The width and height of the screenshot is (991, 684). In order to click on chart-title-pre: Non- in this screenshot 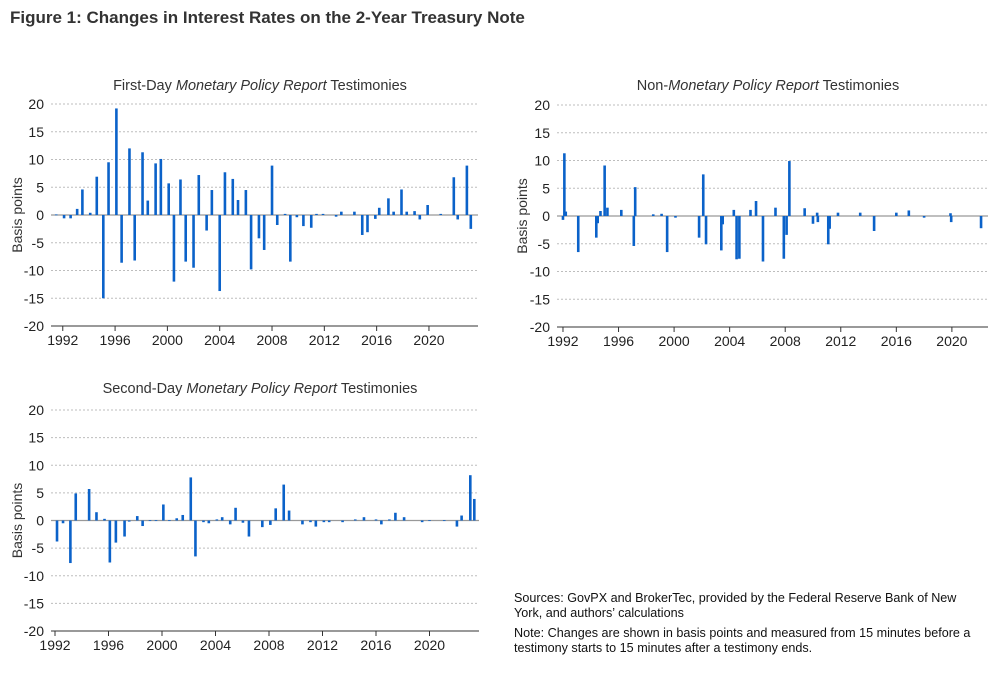, I will do `click(653, 86)`.